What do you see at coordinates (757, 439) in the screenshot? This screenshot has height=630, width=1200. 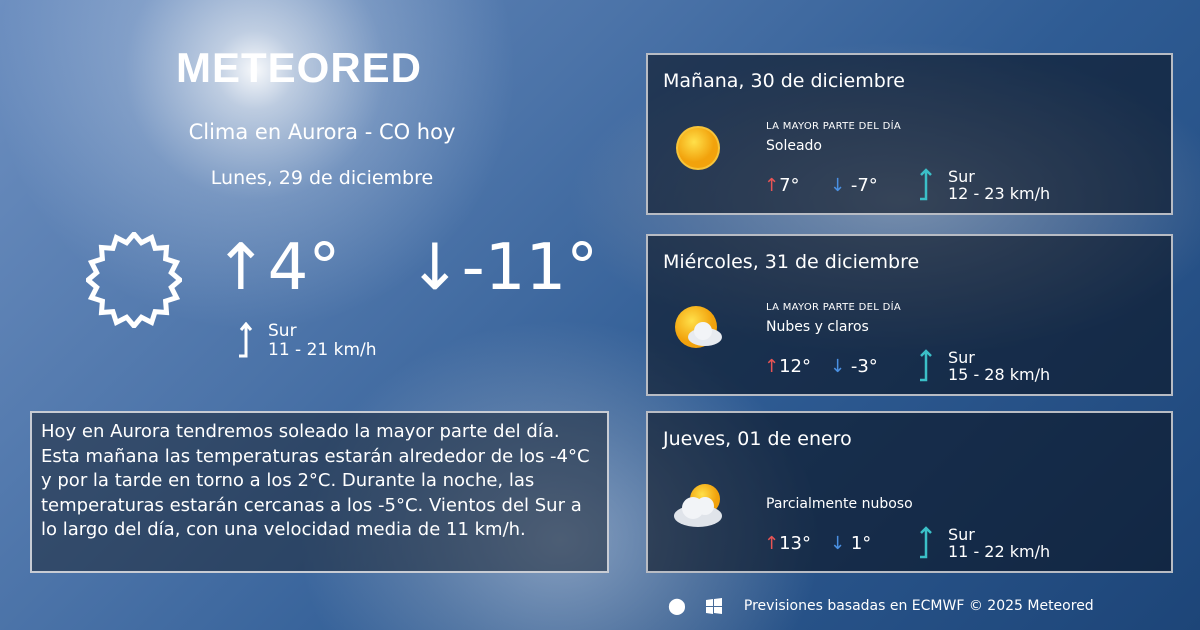 I see `forecast-day: Jueves, 01 de enero` at bounding box center [757, 439].